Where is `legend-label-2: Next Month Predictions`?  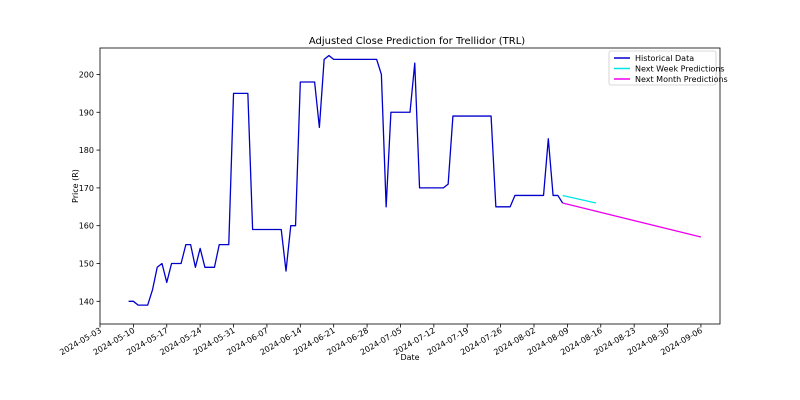
legend-label-2: Next Month Predictions is located at coordinates (681, 79).